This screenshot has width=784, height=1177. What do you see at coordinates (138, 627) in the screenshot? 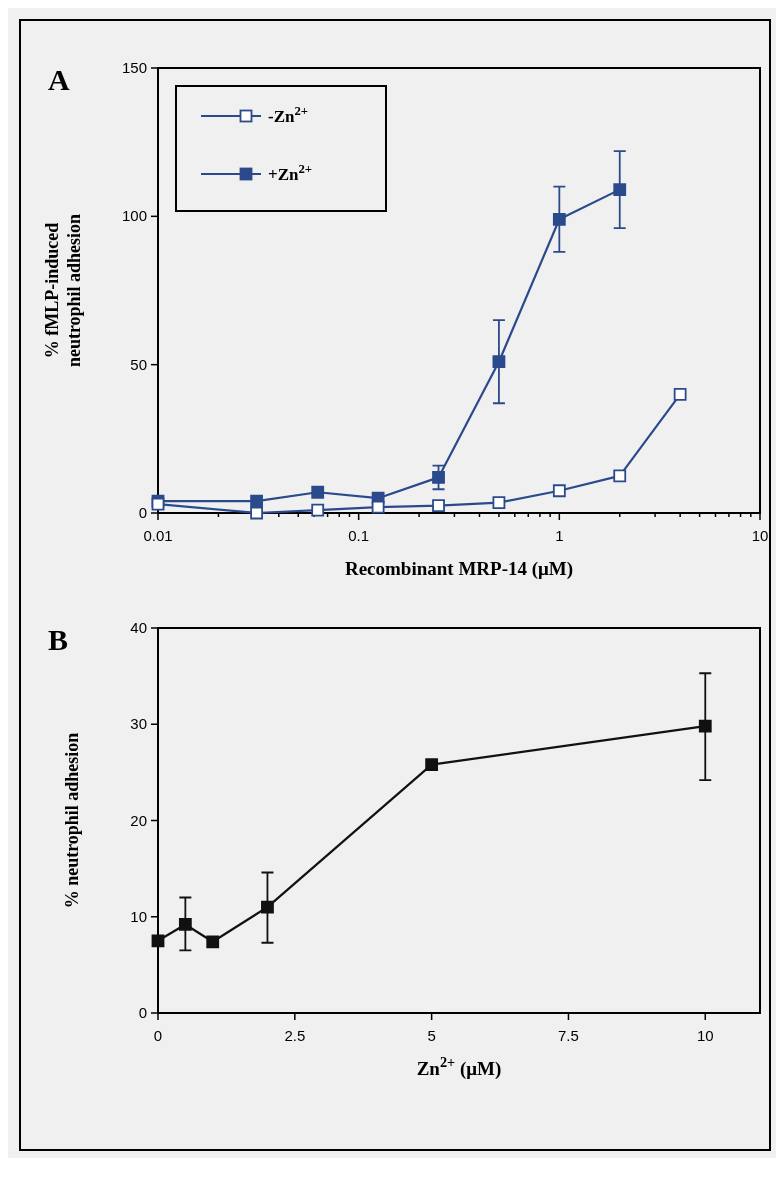
I see `y-tick-label: 40` at bounding box center [138, 627].